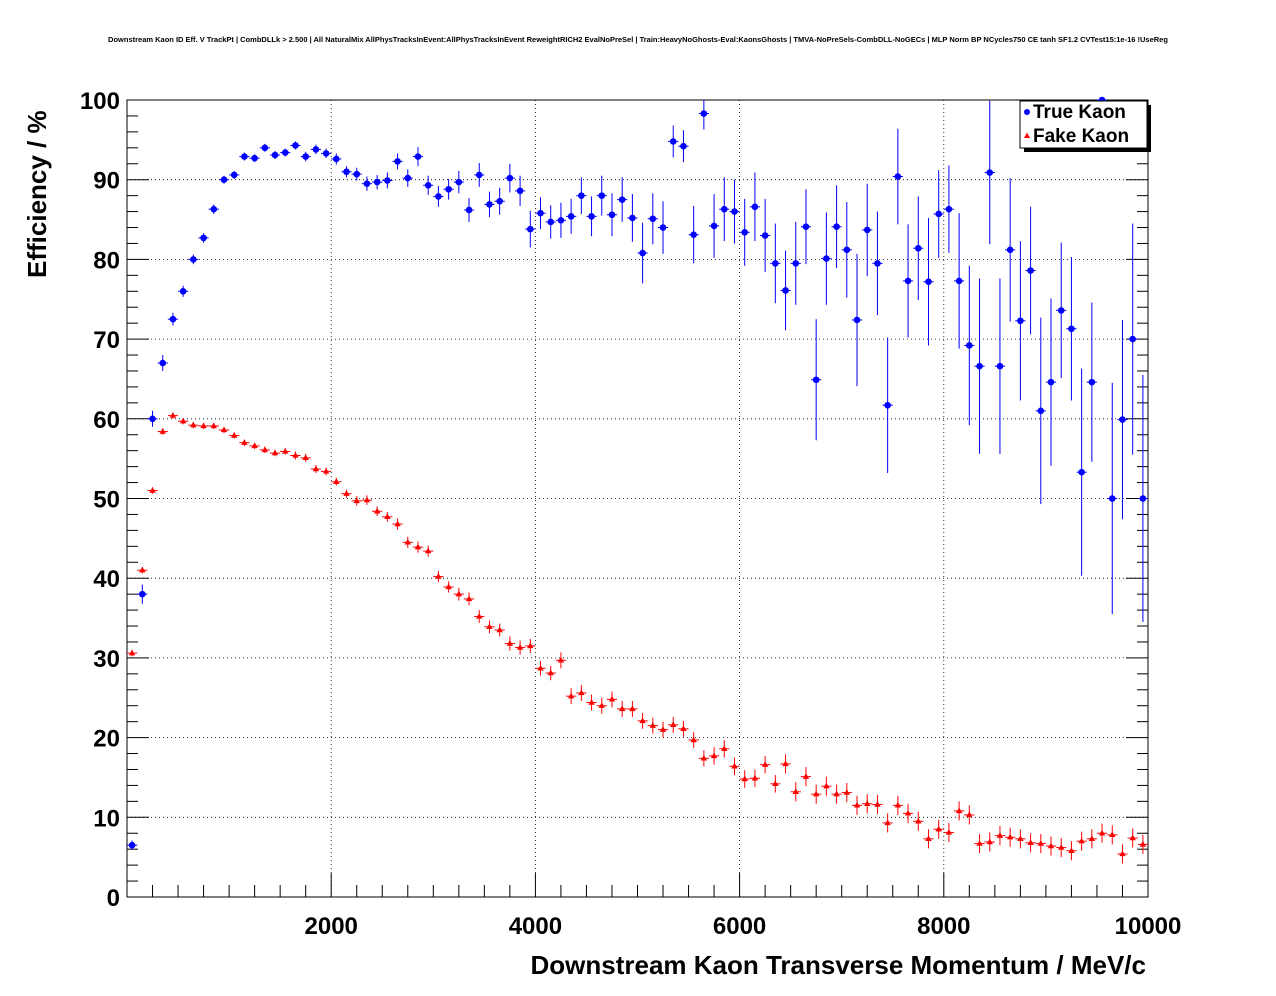 The image size is (1276, 996). I want to click on y-tick-label: 80, so click(106, 260).